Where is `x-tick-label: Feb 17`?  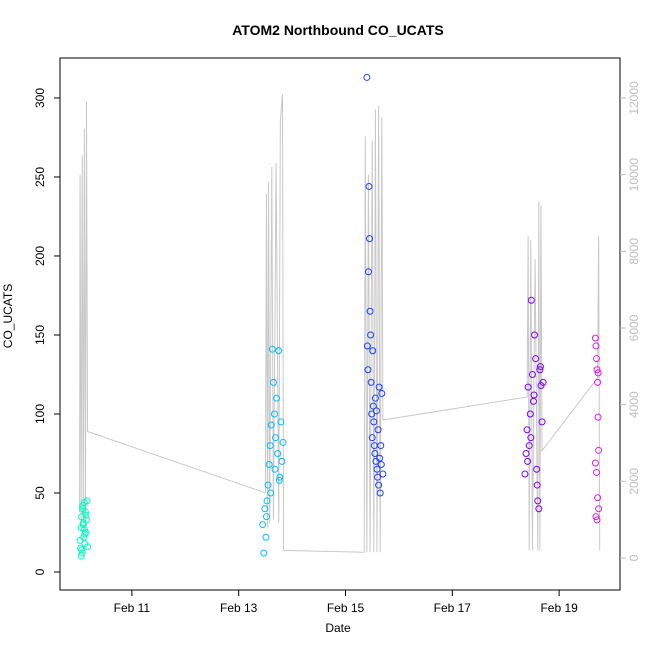 x-tick-label: Feb 17 is located at coordinates (453, 608).